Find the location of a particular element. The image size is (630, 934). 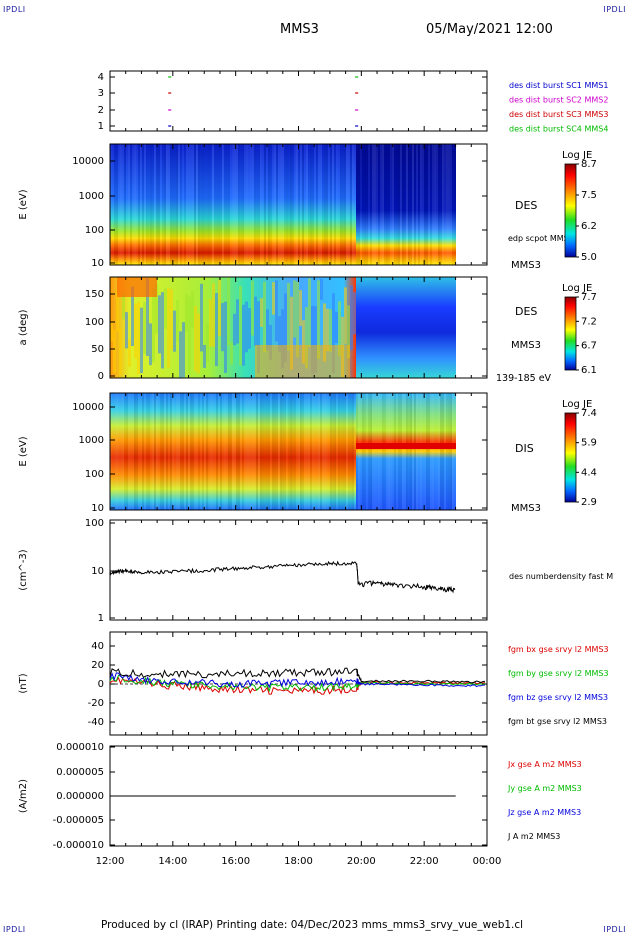

dis-energy-y-tick-label: 10 is located at coordinates (97, 508).